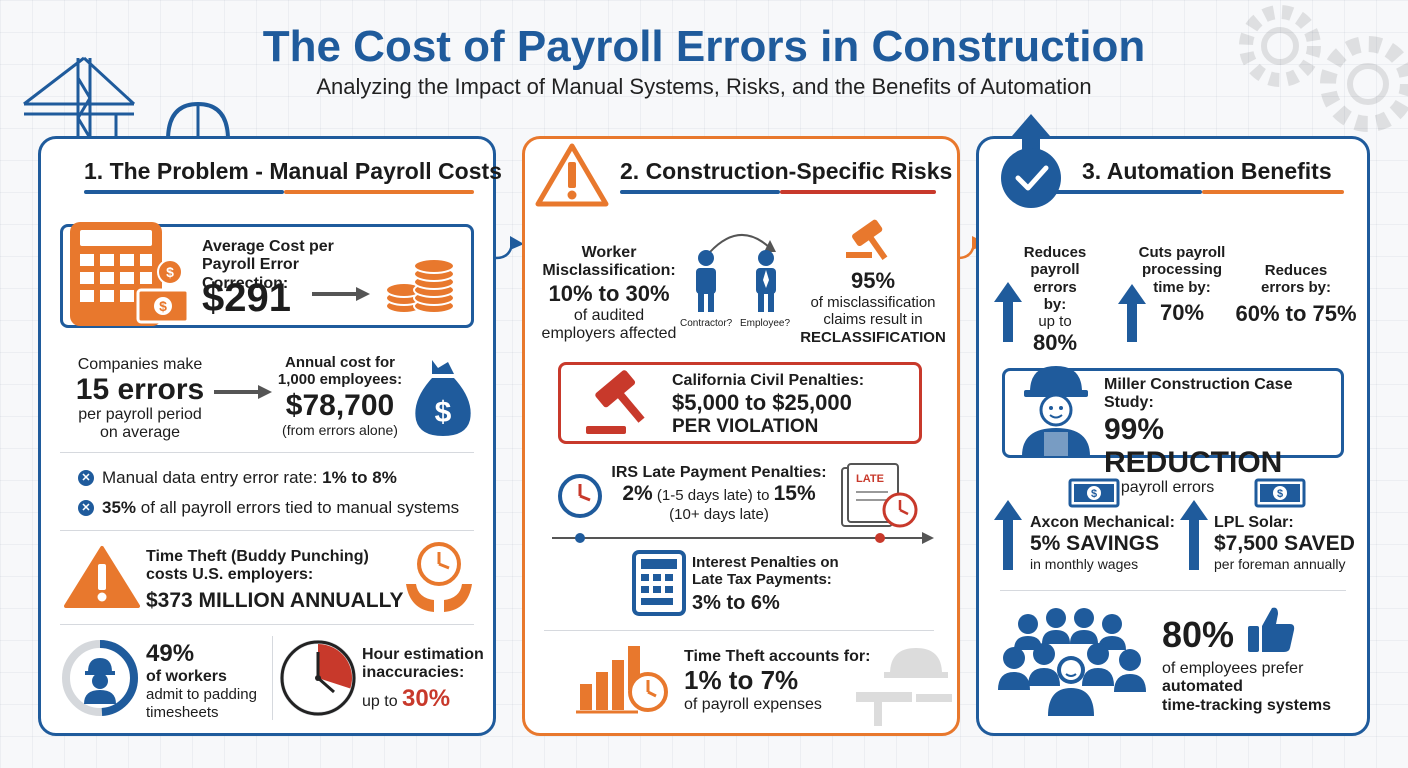 The width and height of the screenshot is (1408, 768). Describe the element at coordinates (1271, 629) in the screenshot. I see `thumbs-up-icon` at that location.